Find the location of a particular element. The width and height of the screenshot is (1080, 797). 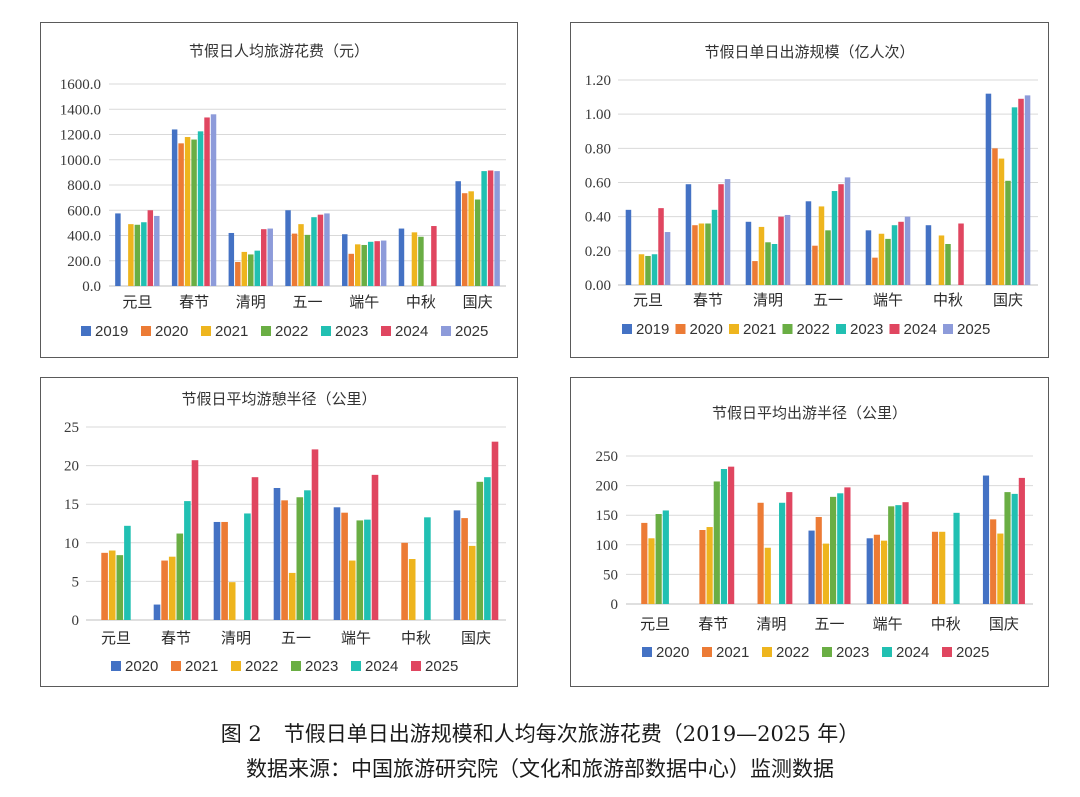

y-tick-label: 600.0 is located at coordinates (84, 211).